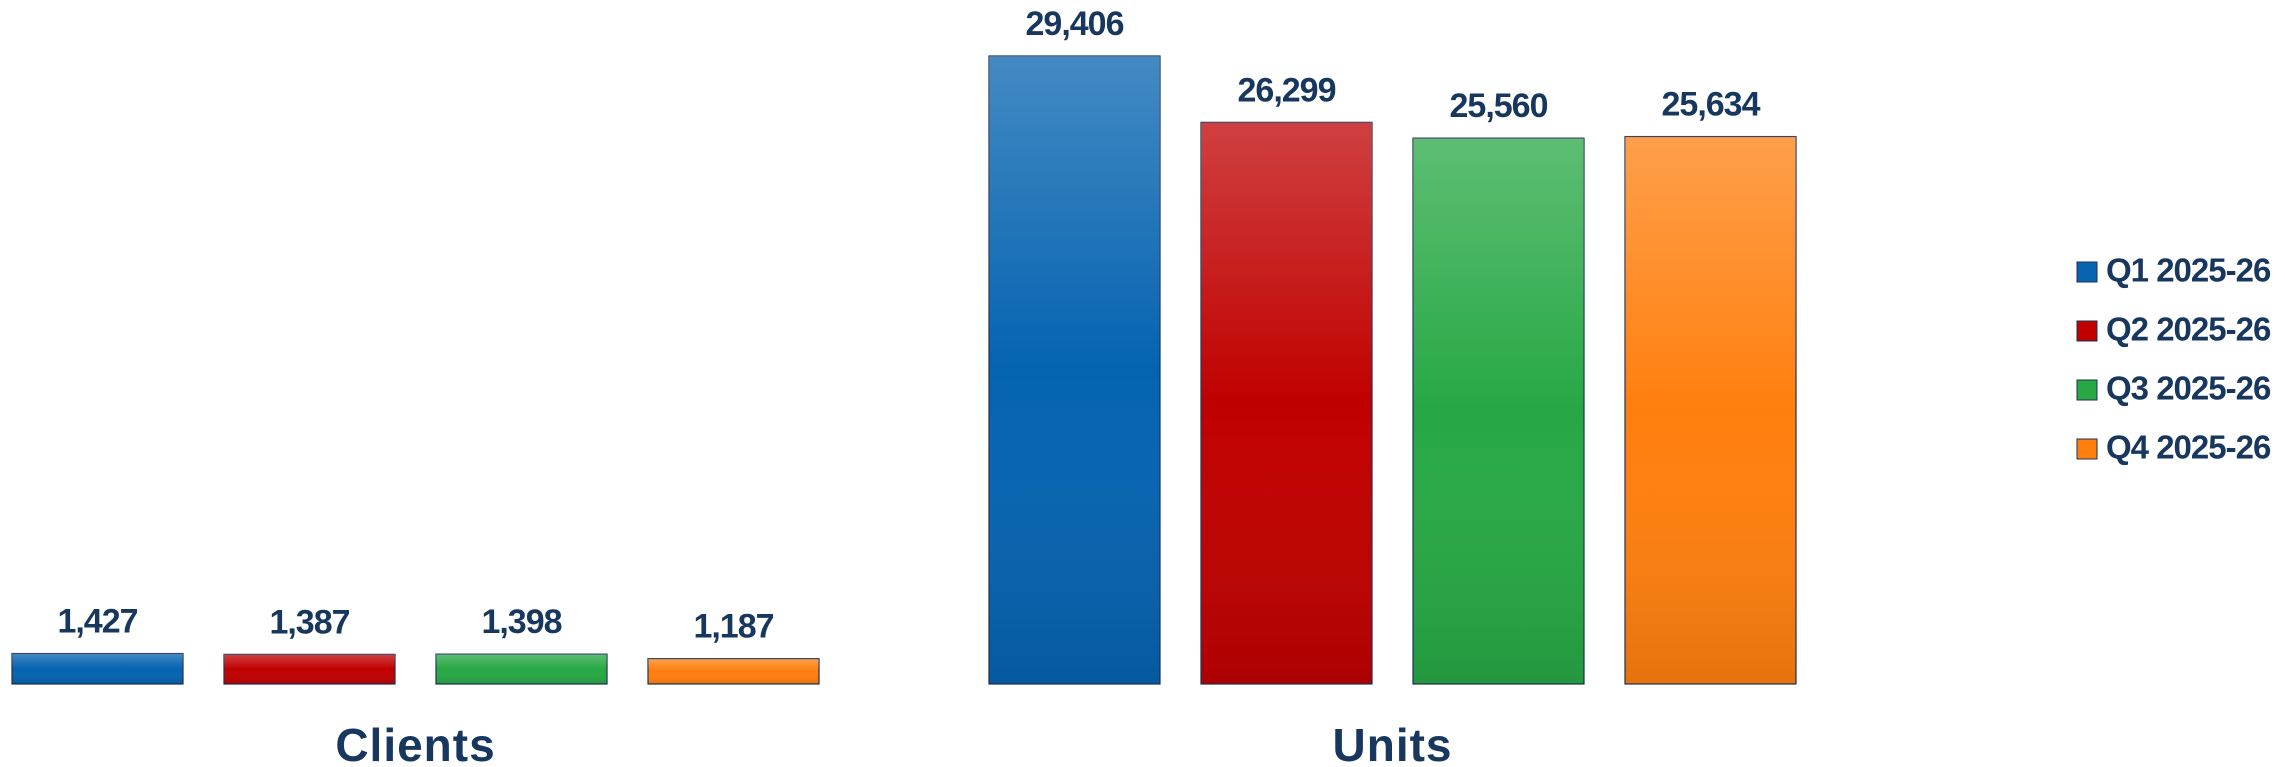 The height and width of the screenshot is (767, 2285). What do you see at coordinates (1711, 105) in the screenshot?
I see `value-label: 25,634` at bounding box center [1711, 105].